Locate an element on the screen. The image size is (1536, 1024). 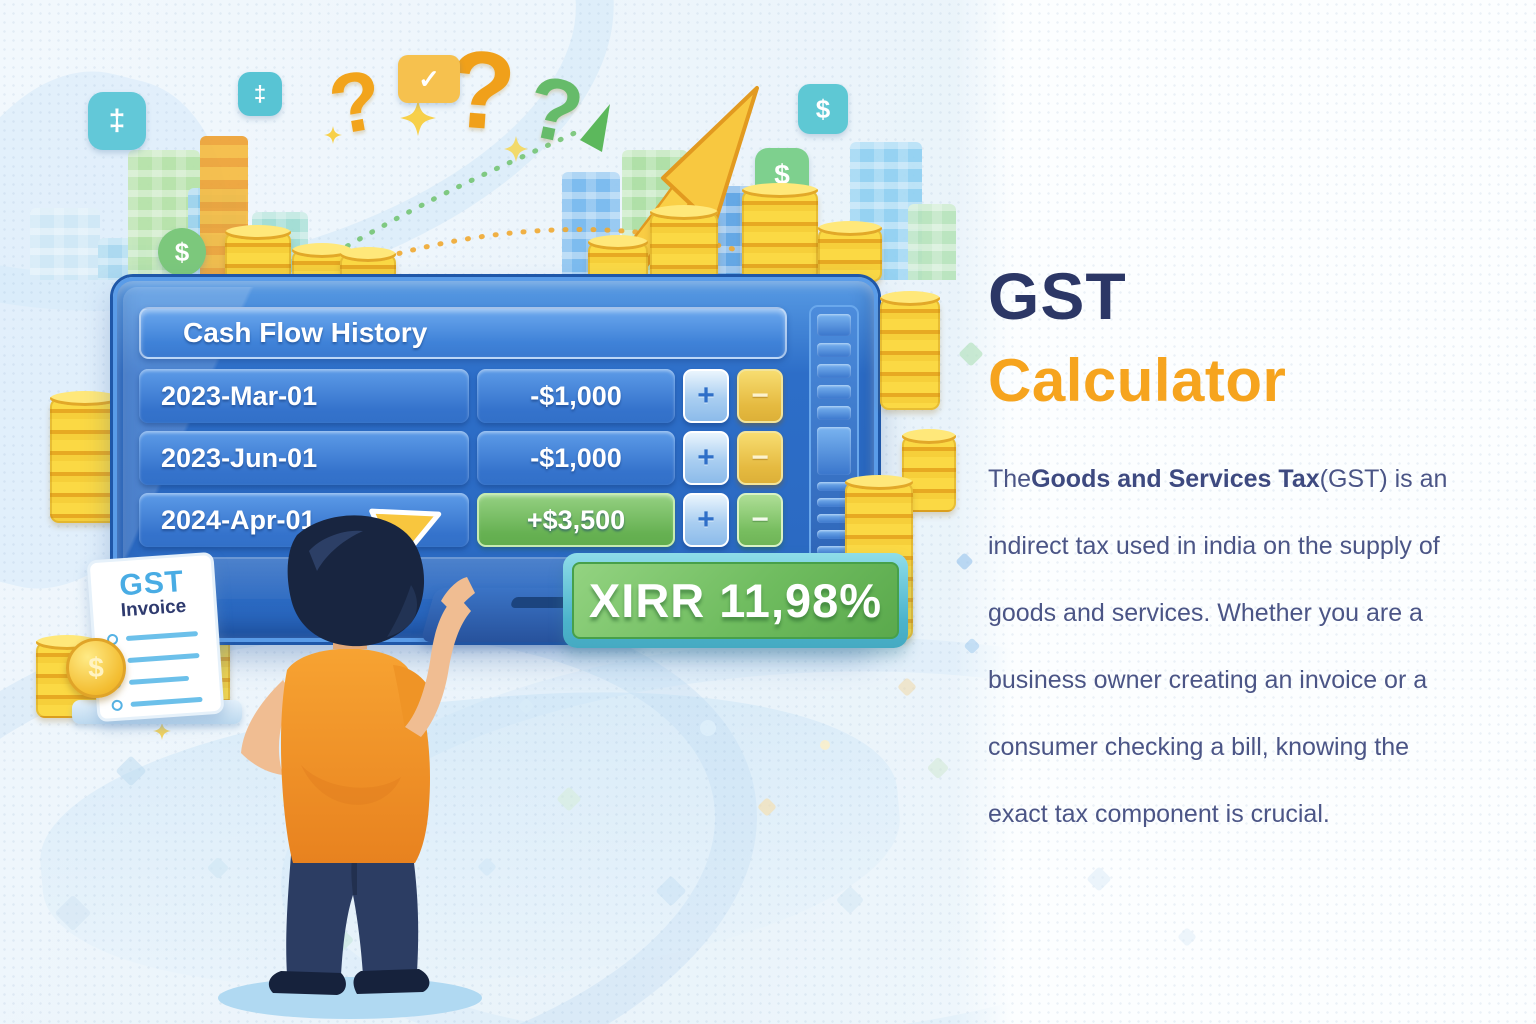
paragraph-text: The is located at coordinates (1010, 479).